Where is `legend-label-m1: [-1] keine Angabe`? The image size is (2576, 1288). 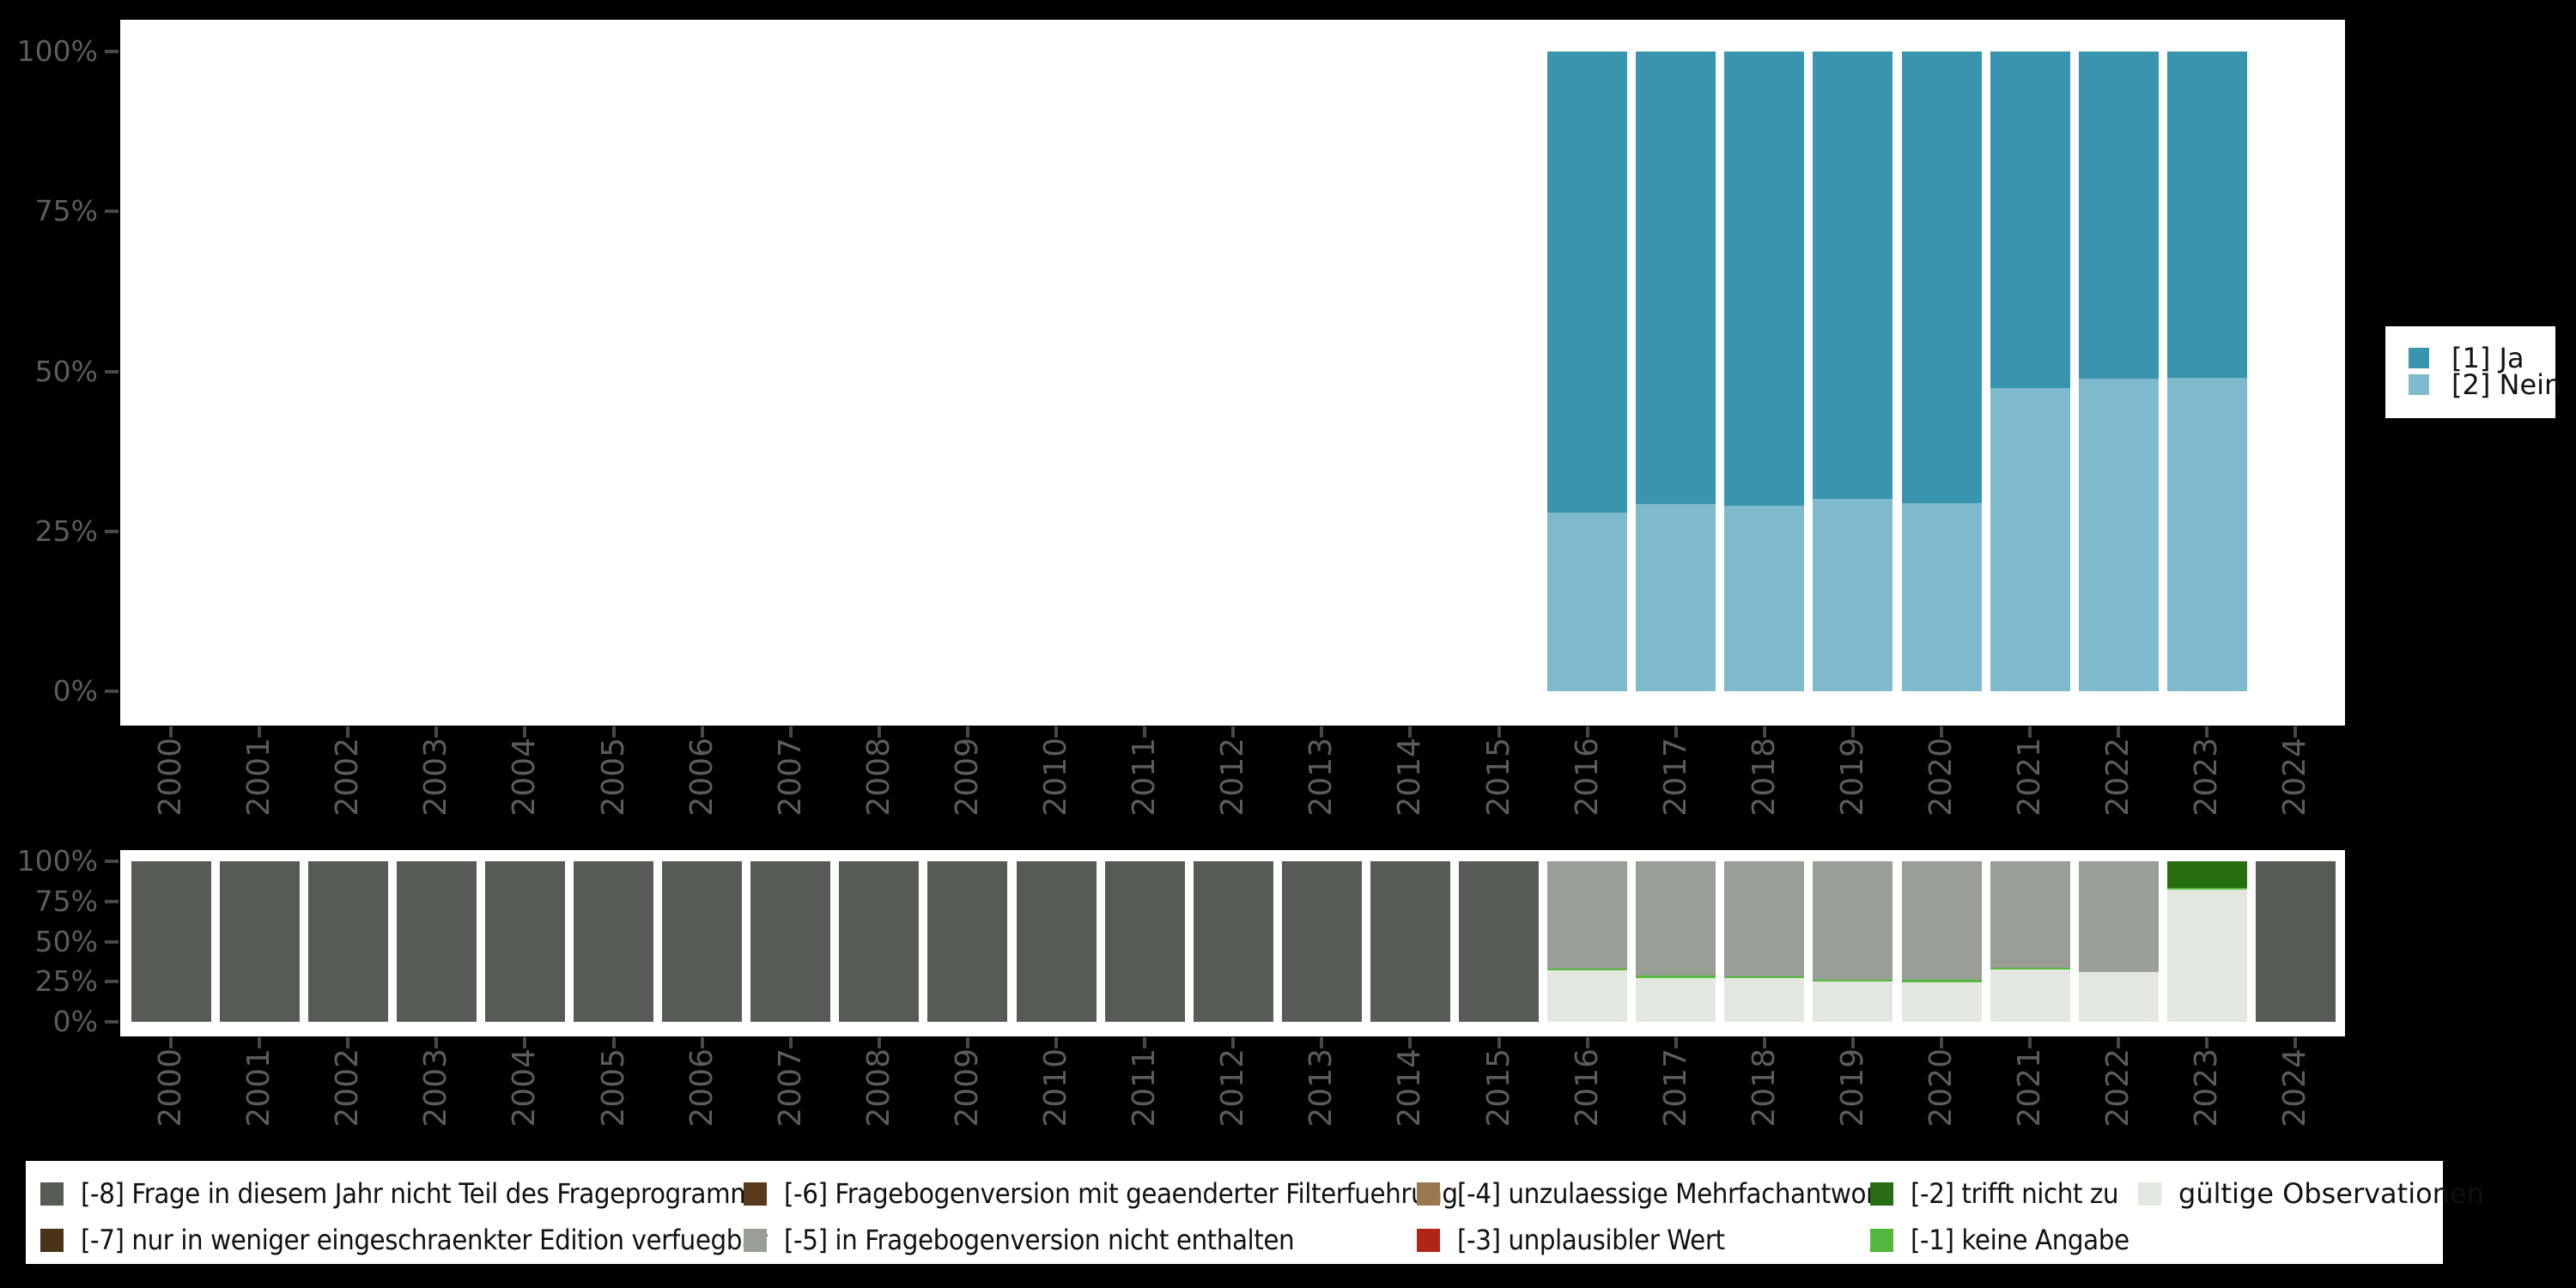 legend-label-m1: [-1] keine Angabe is located at coordinates (2020, 1240).